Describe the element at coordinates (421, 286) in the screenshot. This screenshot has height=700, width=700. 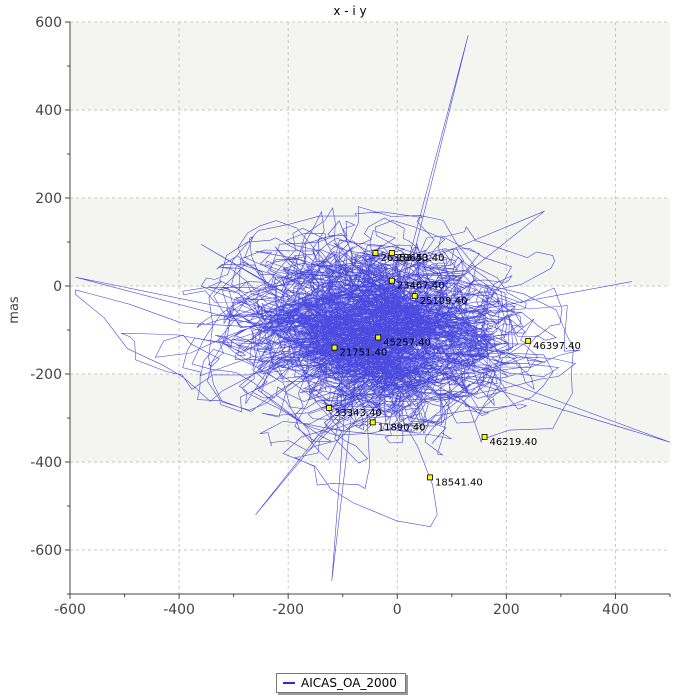
I see `annotation-label: 23467.40` at that location.